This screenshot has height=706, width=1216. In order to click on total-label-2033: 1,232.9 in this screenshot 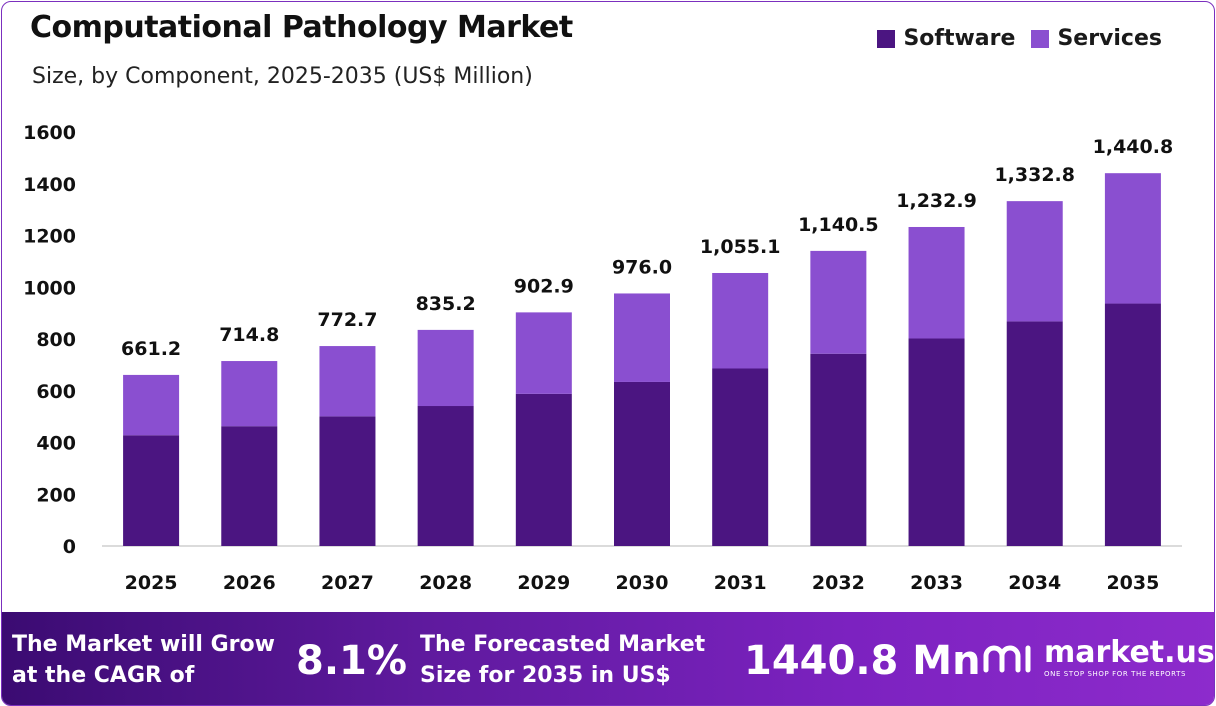, I will do `click(936, 201)`.